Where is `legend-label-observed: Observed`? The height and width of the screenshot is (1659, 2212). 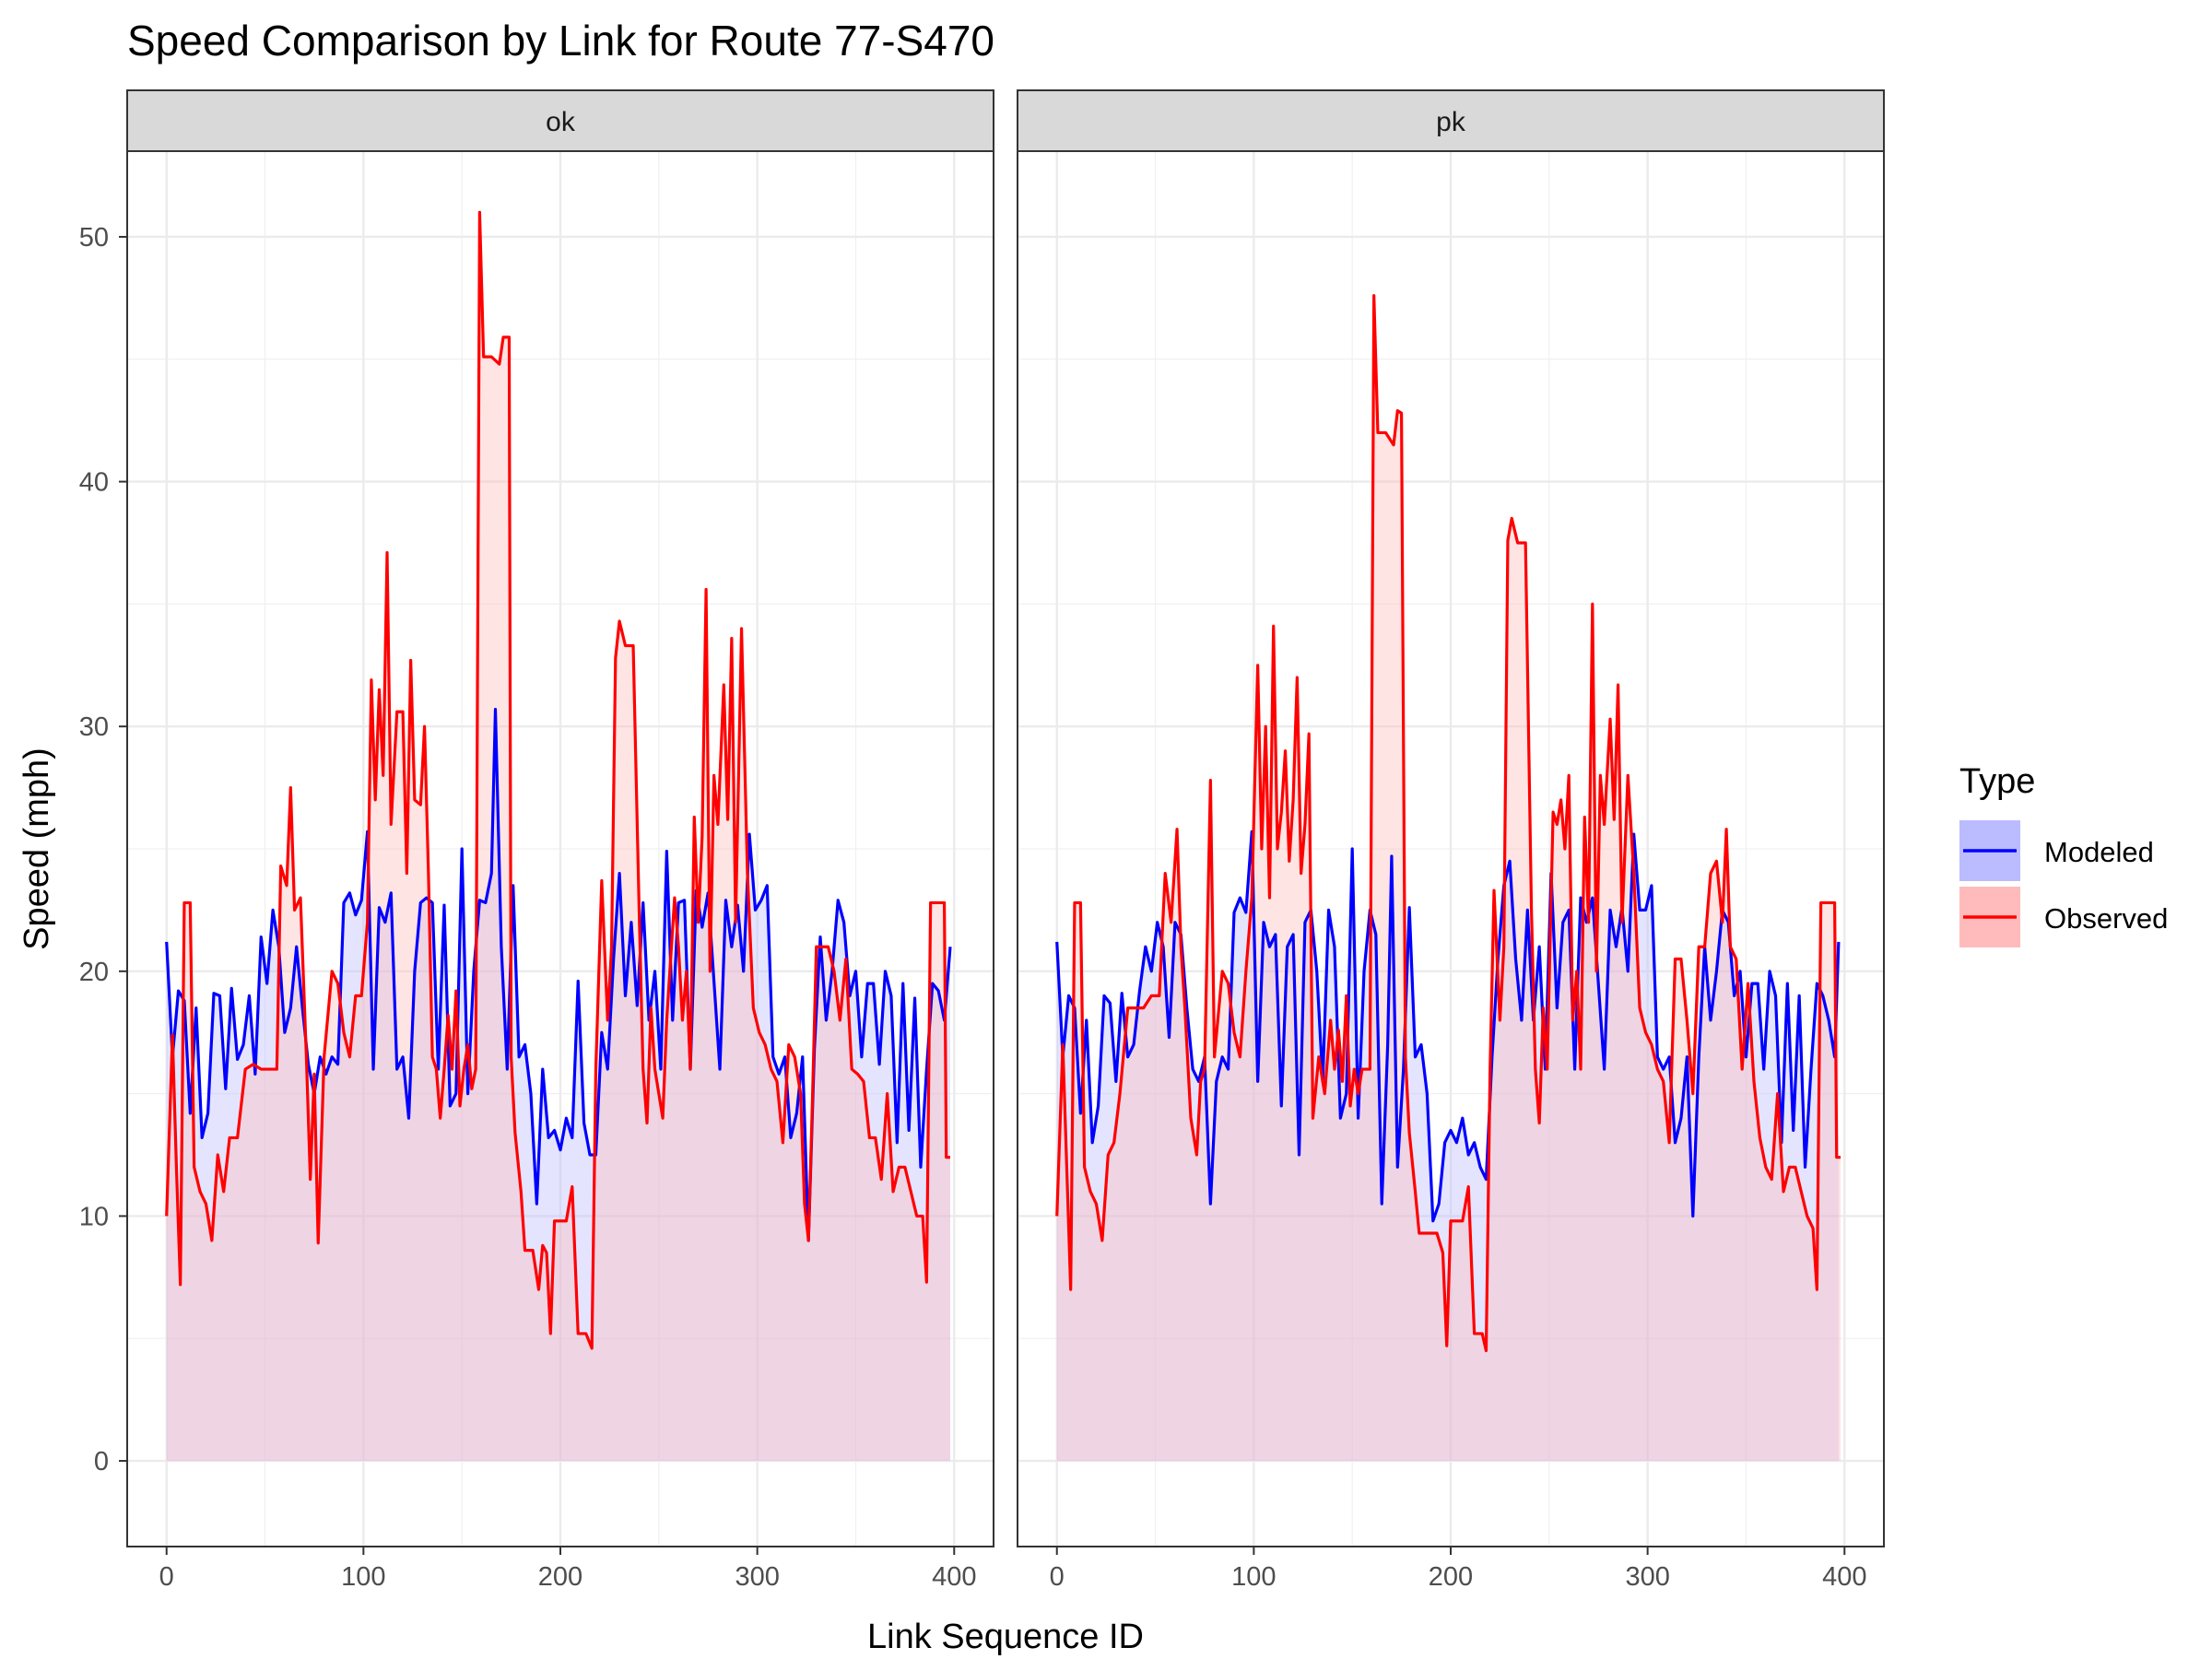
legend-label-observed: Observed is located at coordinates (2106, 918).